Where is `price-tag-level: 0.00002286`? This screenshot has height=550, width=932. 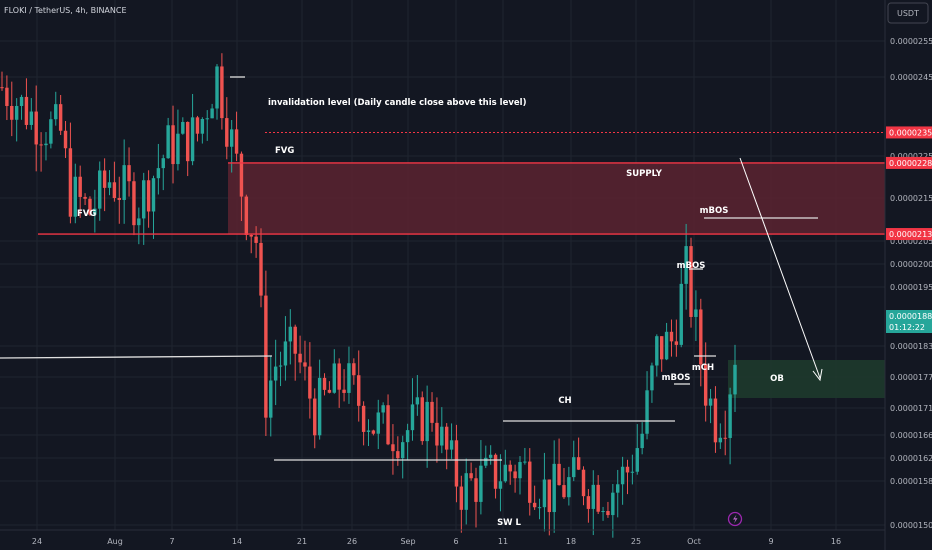 price-tag-level: 0.00002286 is located at coordinates (909, 162).